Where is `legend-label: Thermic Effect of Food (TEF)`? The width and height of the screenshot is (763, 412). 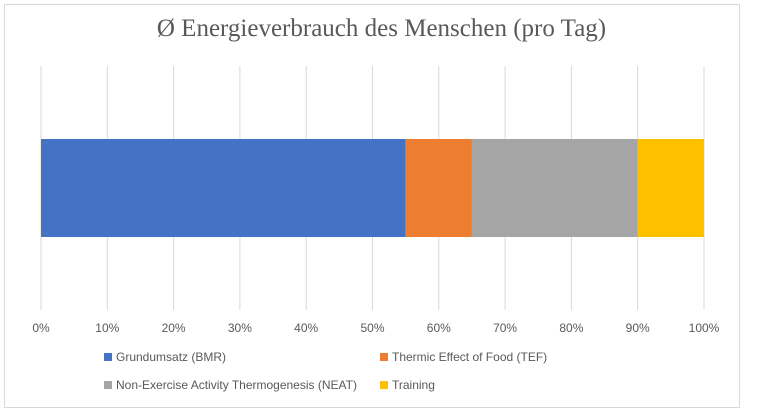 legend-label: Thermic Effect of Food (TEF) is located at coordinates (470, 357).